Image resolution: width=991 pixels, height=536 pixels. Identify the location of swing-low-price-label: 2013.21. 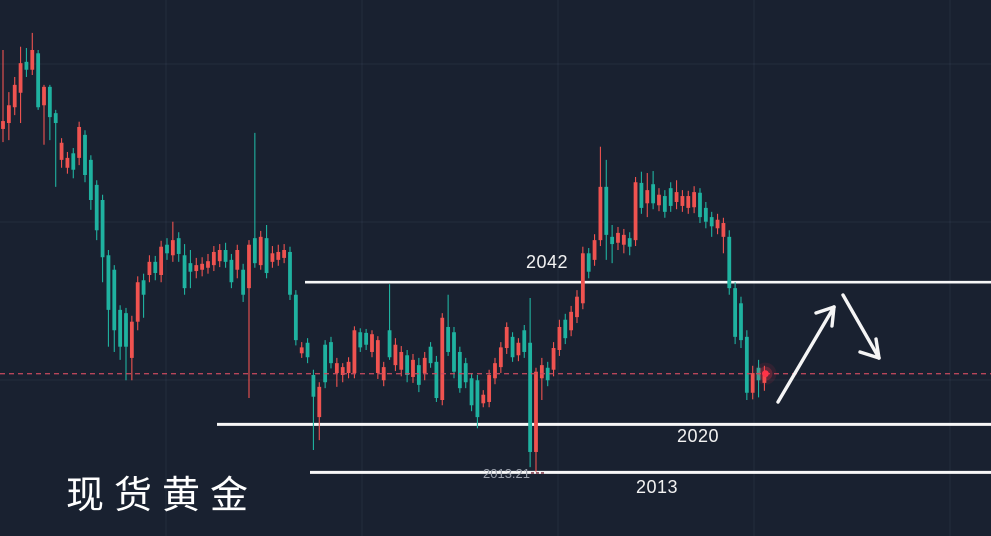
(506, 473).